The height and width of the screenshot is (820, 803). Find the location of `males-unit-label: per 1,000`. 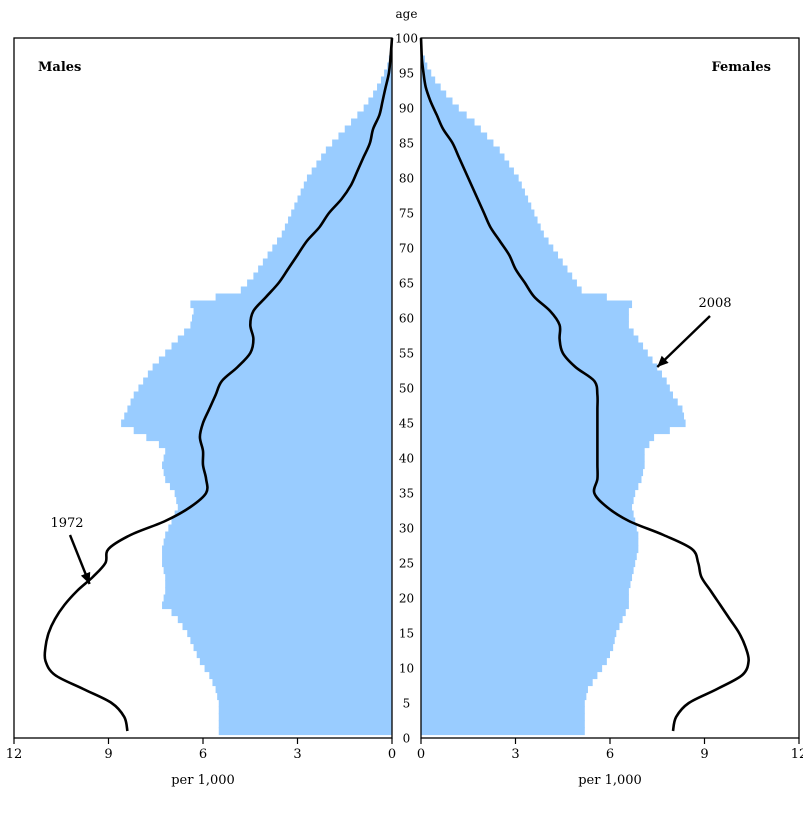

males-unit-label: per 1,000 is located at coordinates (203, 780).